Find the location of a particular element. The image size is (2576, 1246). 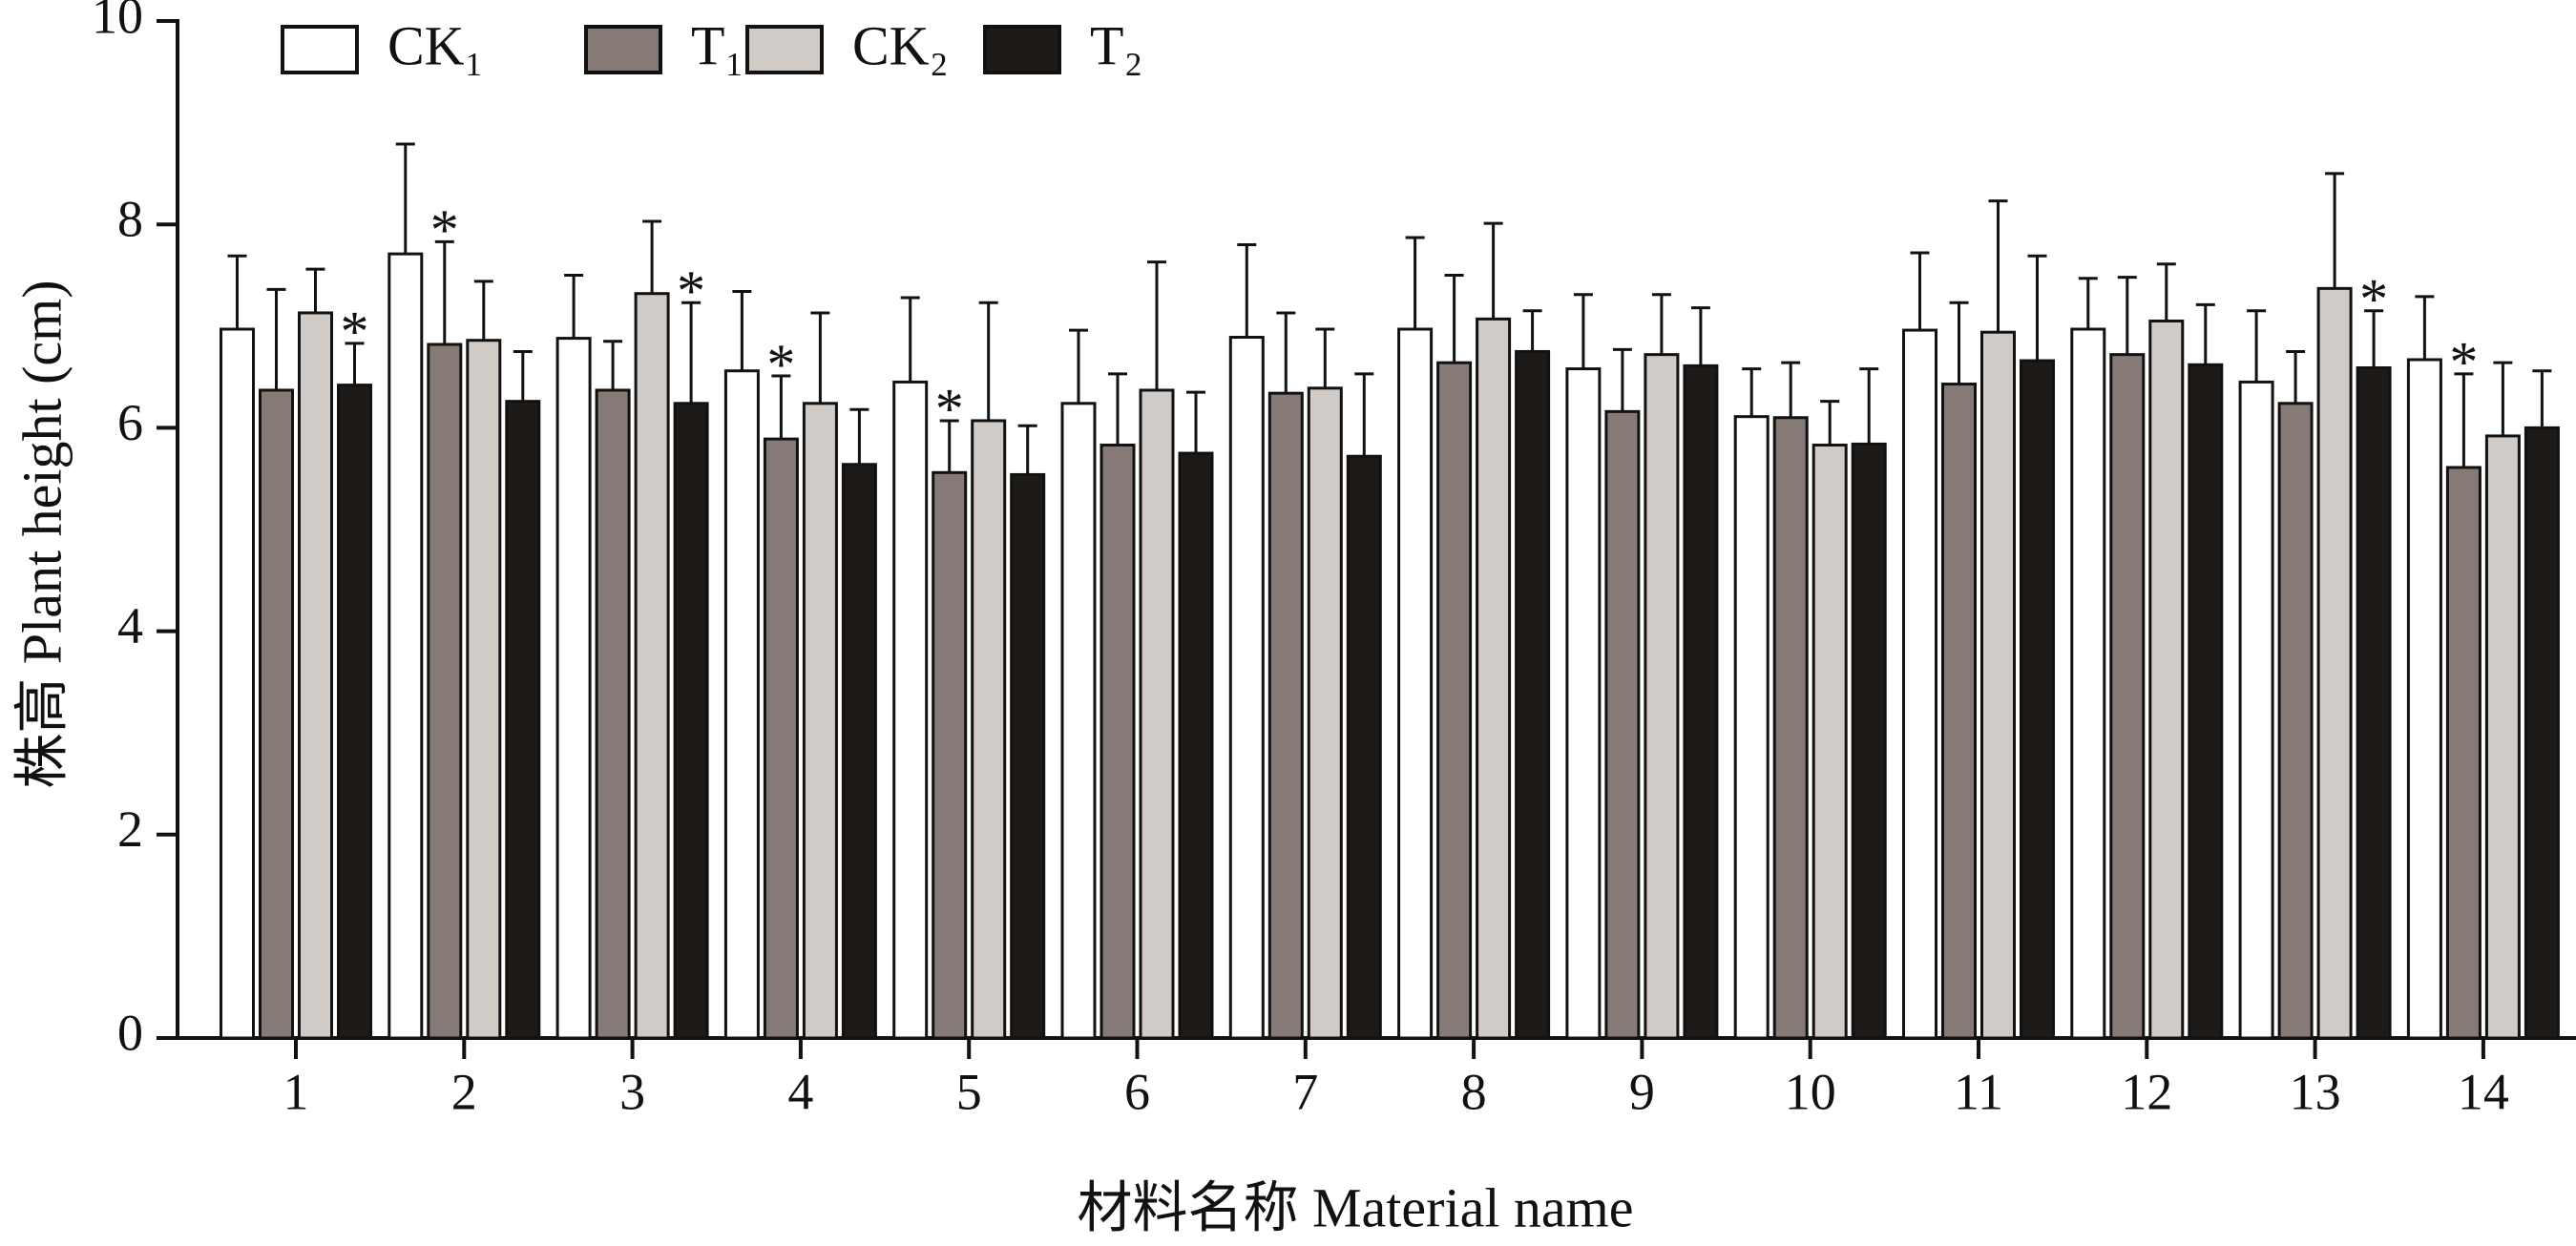

y-tick-label: 0 is located at coordinates (130, 1033).